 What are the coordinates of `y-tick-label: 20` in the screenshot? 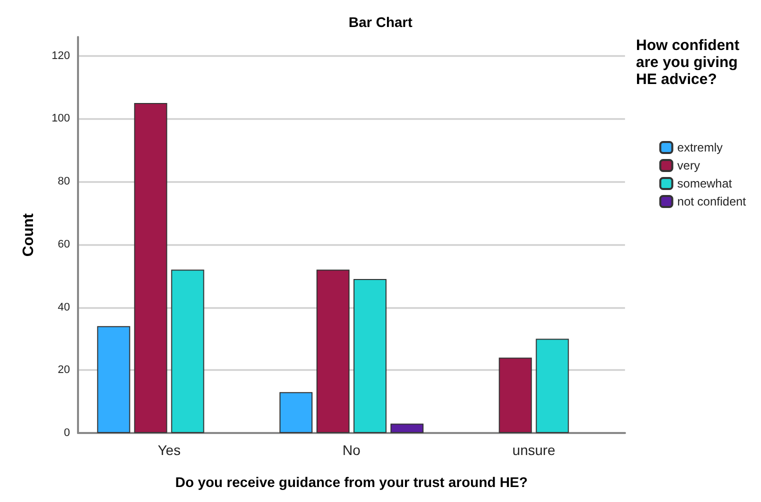 It's located at (64, 370).